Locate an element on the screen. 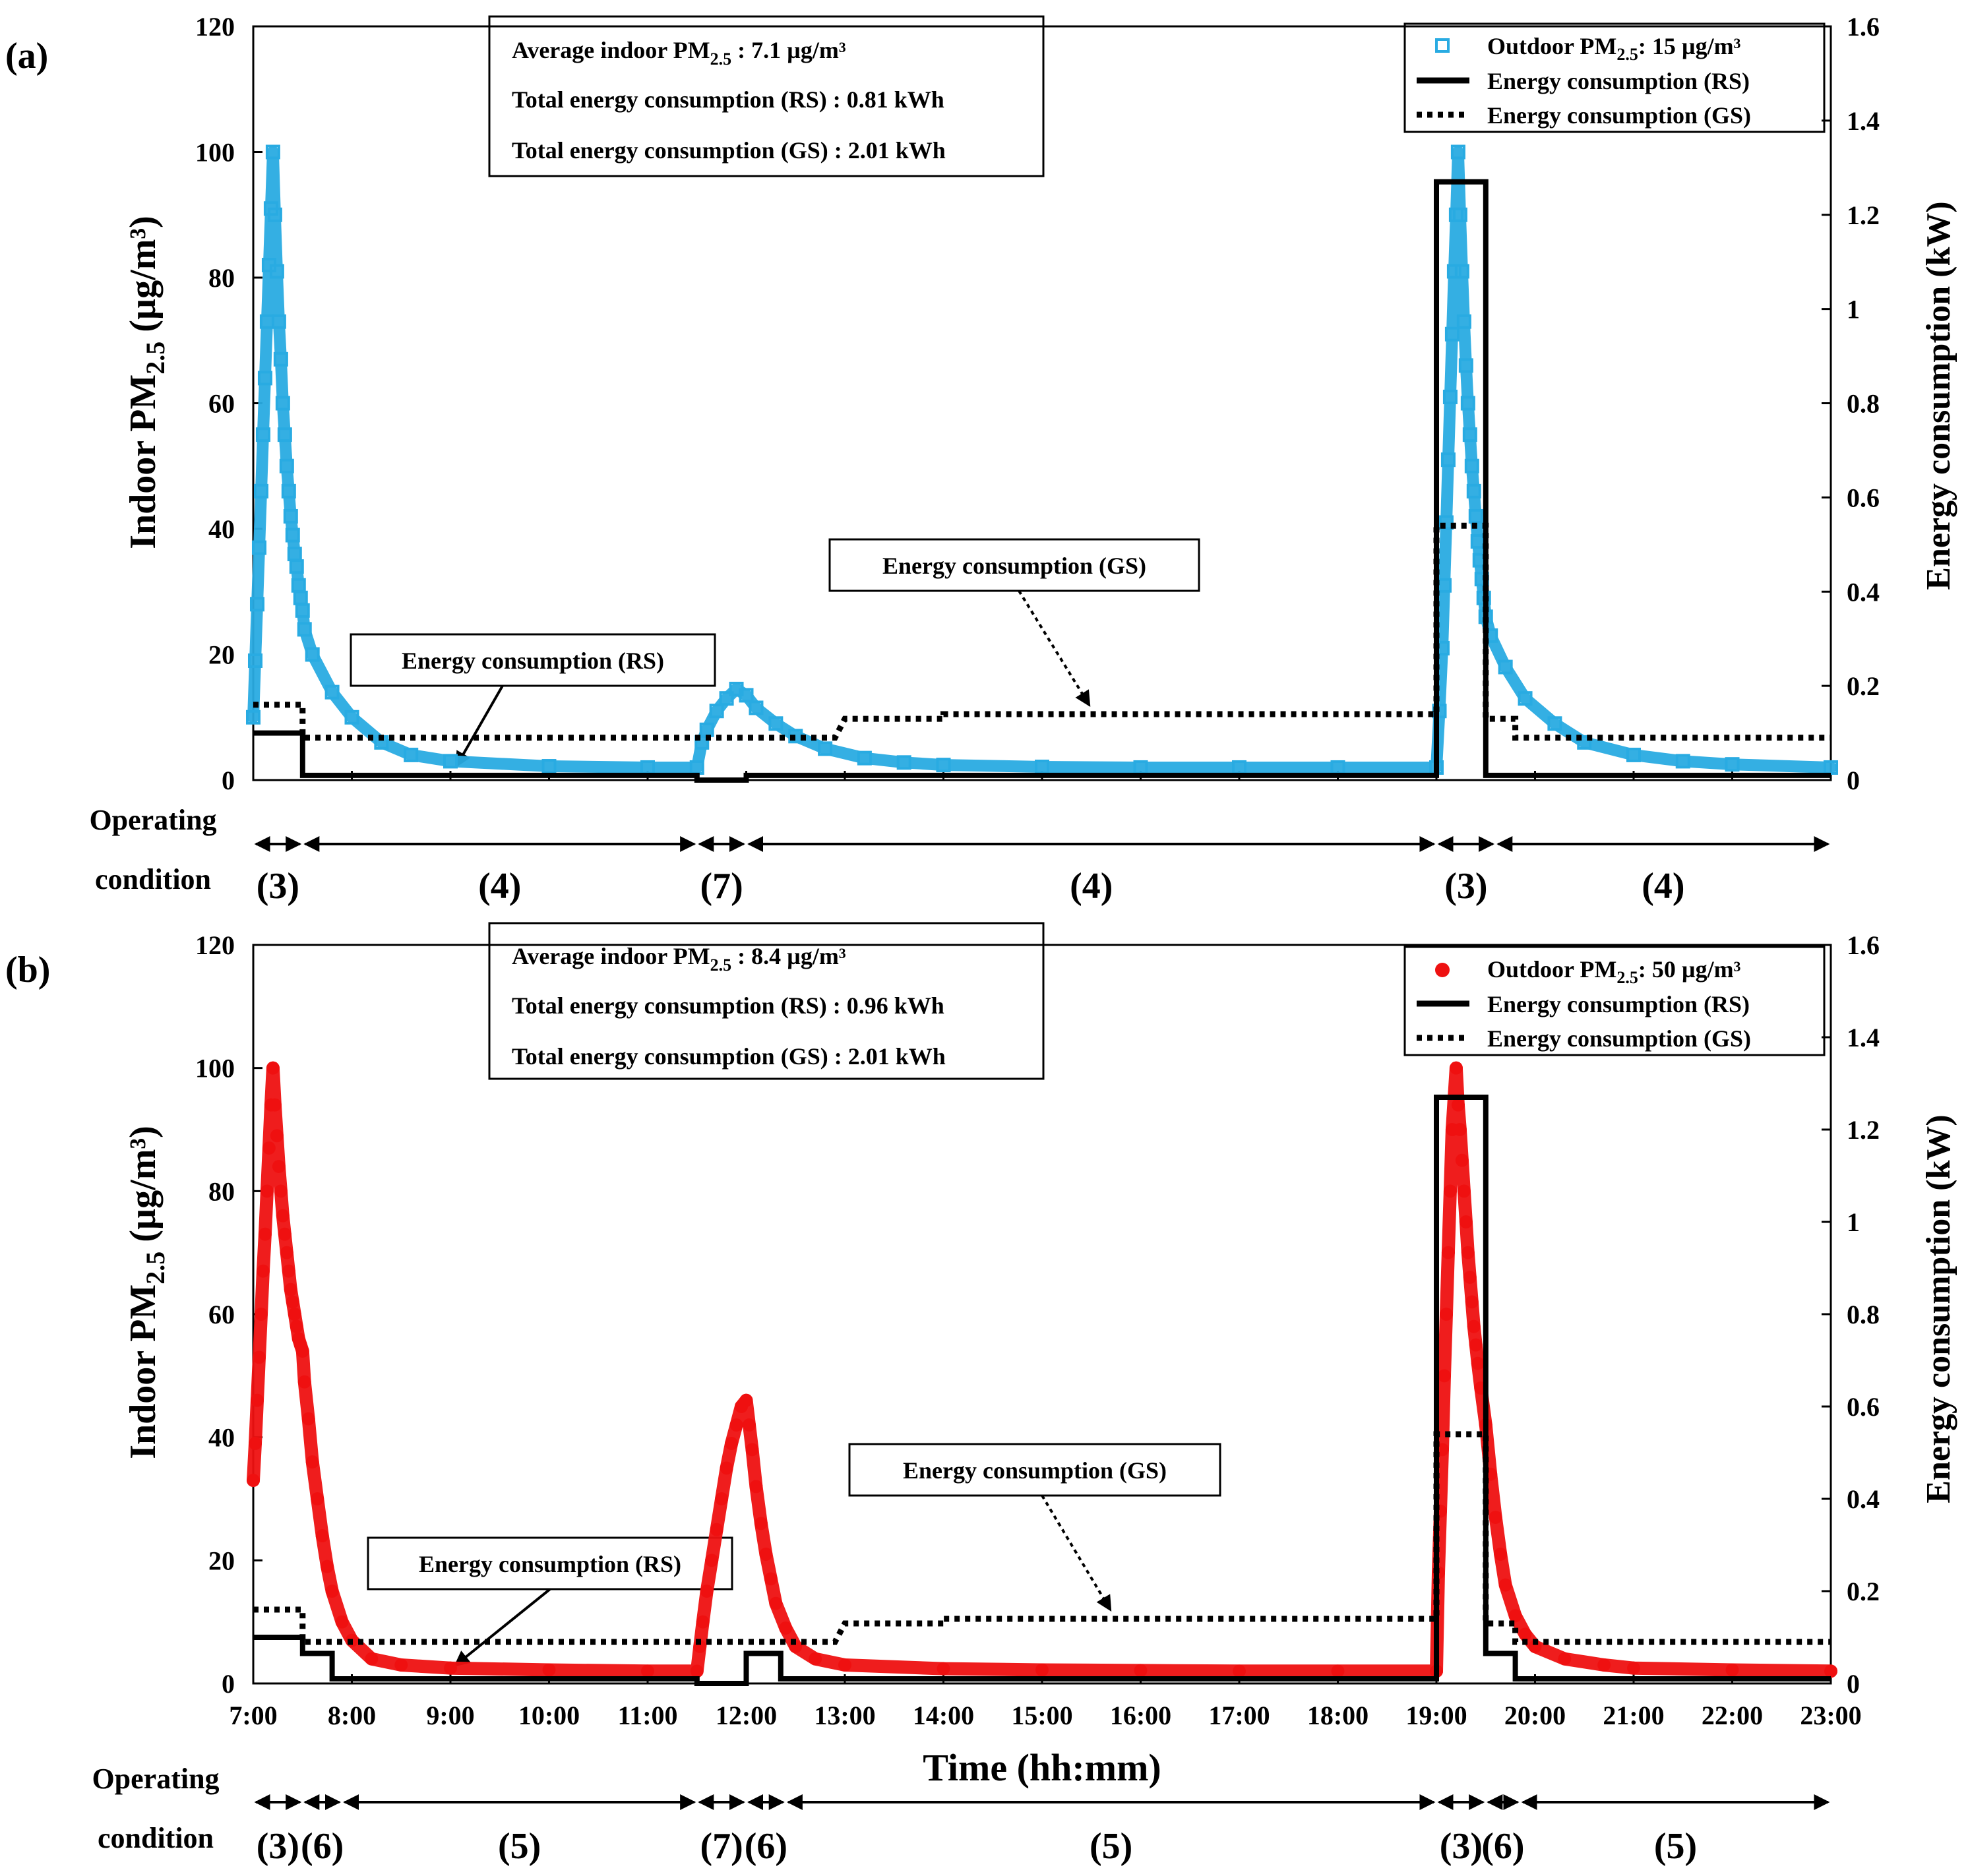 The height and width of the screenshot is (1876, 1968). panel-a-info-line1-suffix: : 7.1 µg/m³ is located at coordinates (789, 50).